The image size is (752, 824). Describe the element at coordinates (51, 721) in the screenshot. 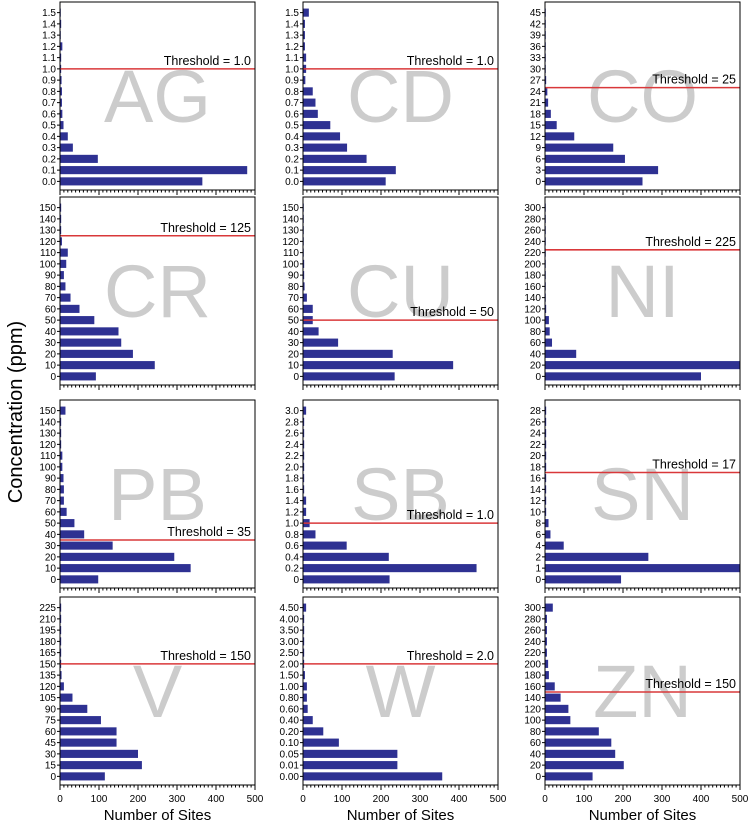

I see `y-tick-label: 75` at that location.